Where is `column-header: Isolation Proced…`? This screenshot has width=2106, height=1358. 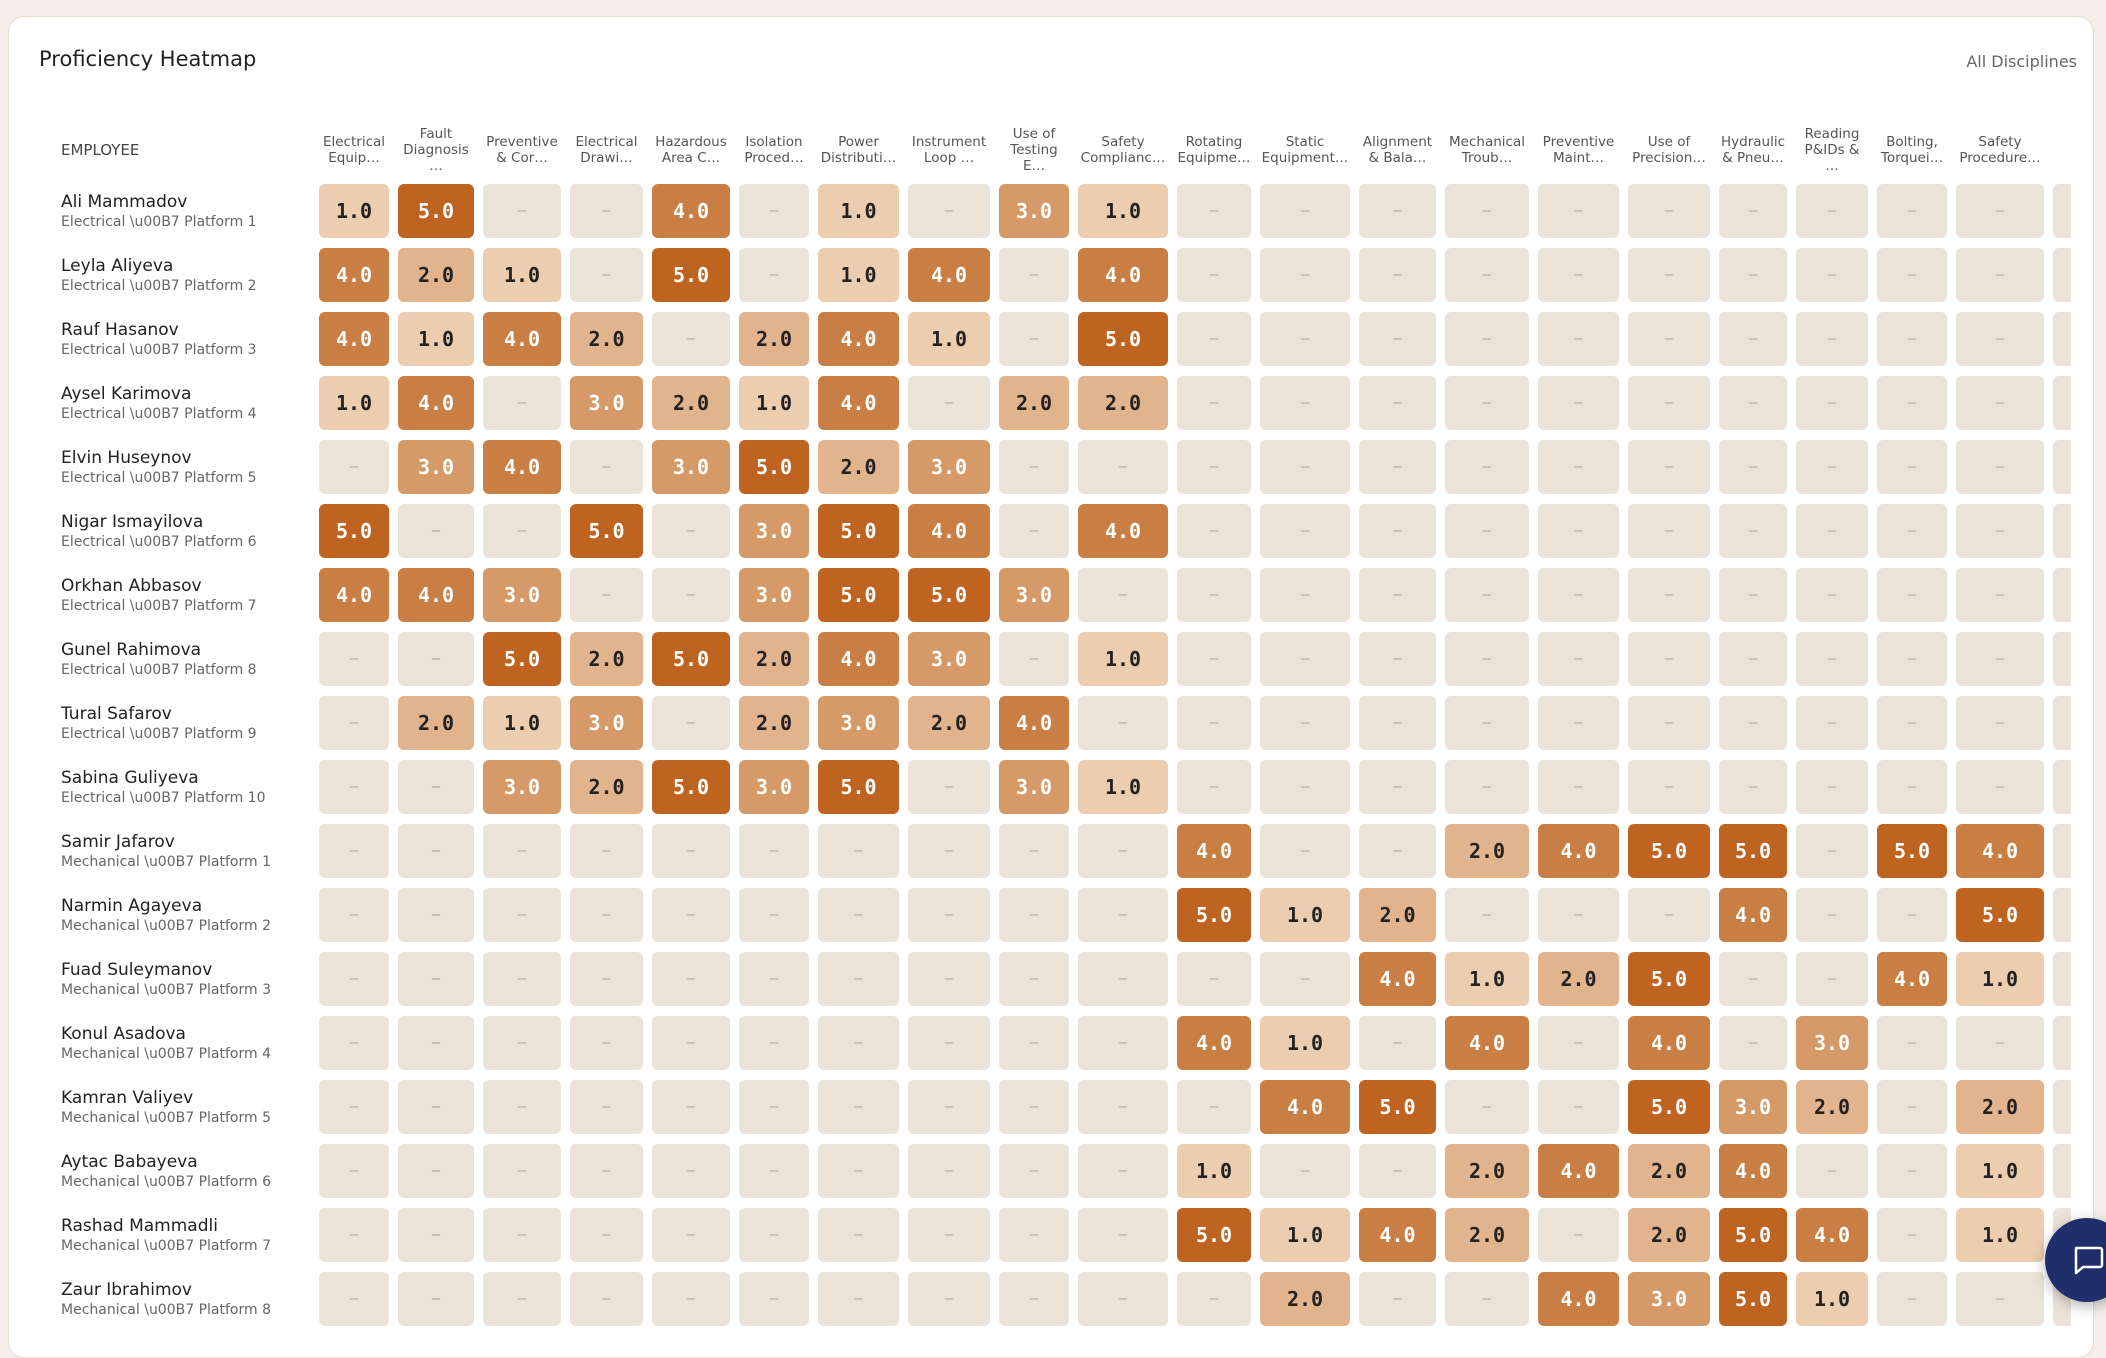 column-header: Isolation Proced… is located at coordinates (774, 150).